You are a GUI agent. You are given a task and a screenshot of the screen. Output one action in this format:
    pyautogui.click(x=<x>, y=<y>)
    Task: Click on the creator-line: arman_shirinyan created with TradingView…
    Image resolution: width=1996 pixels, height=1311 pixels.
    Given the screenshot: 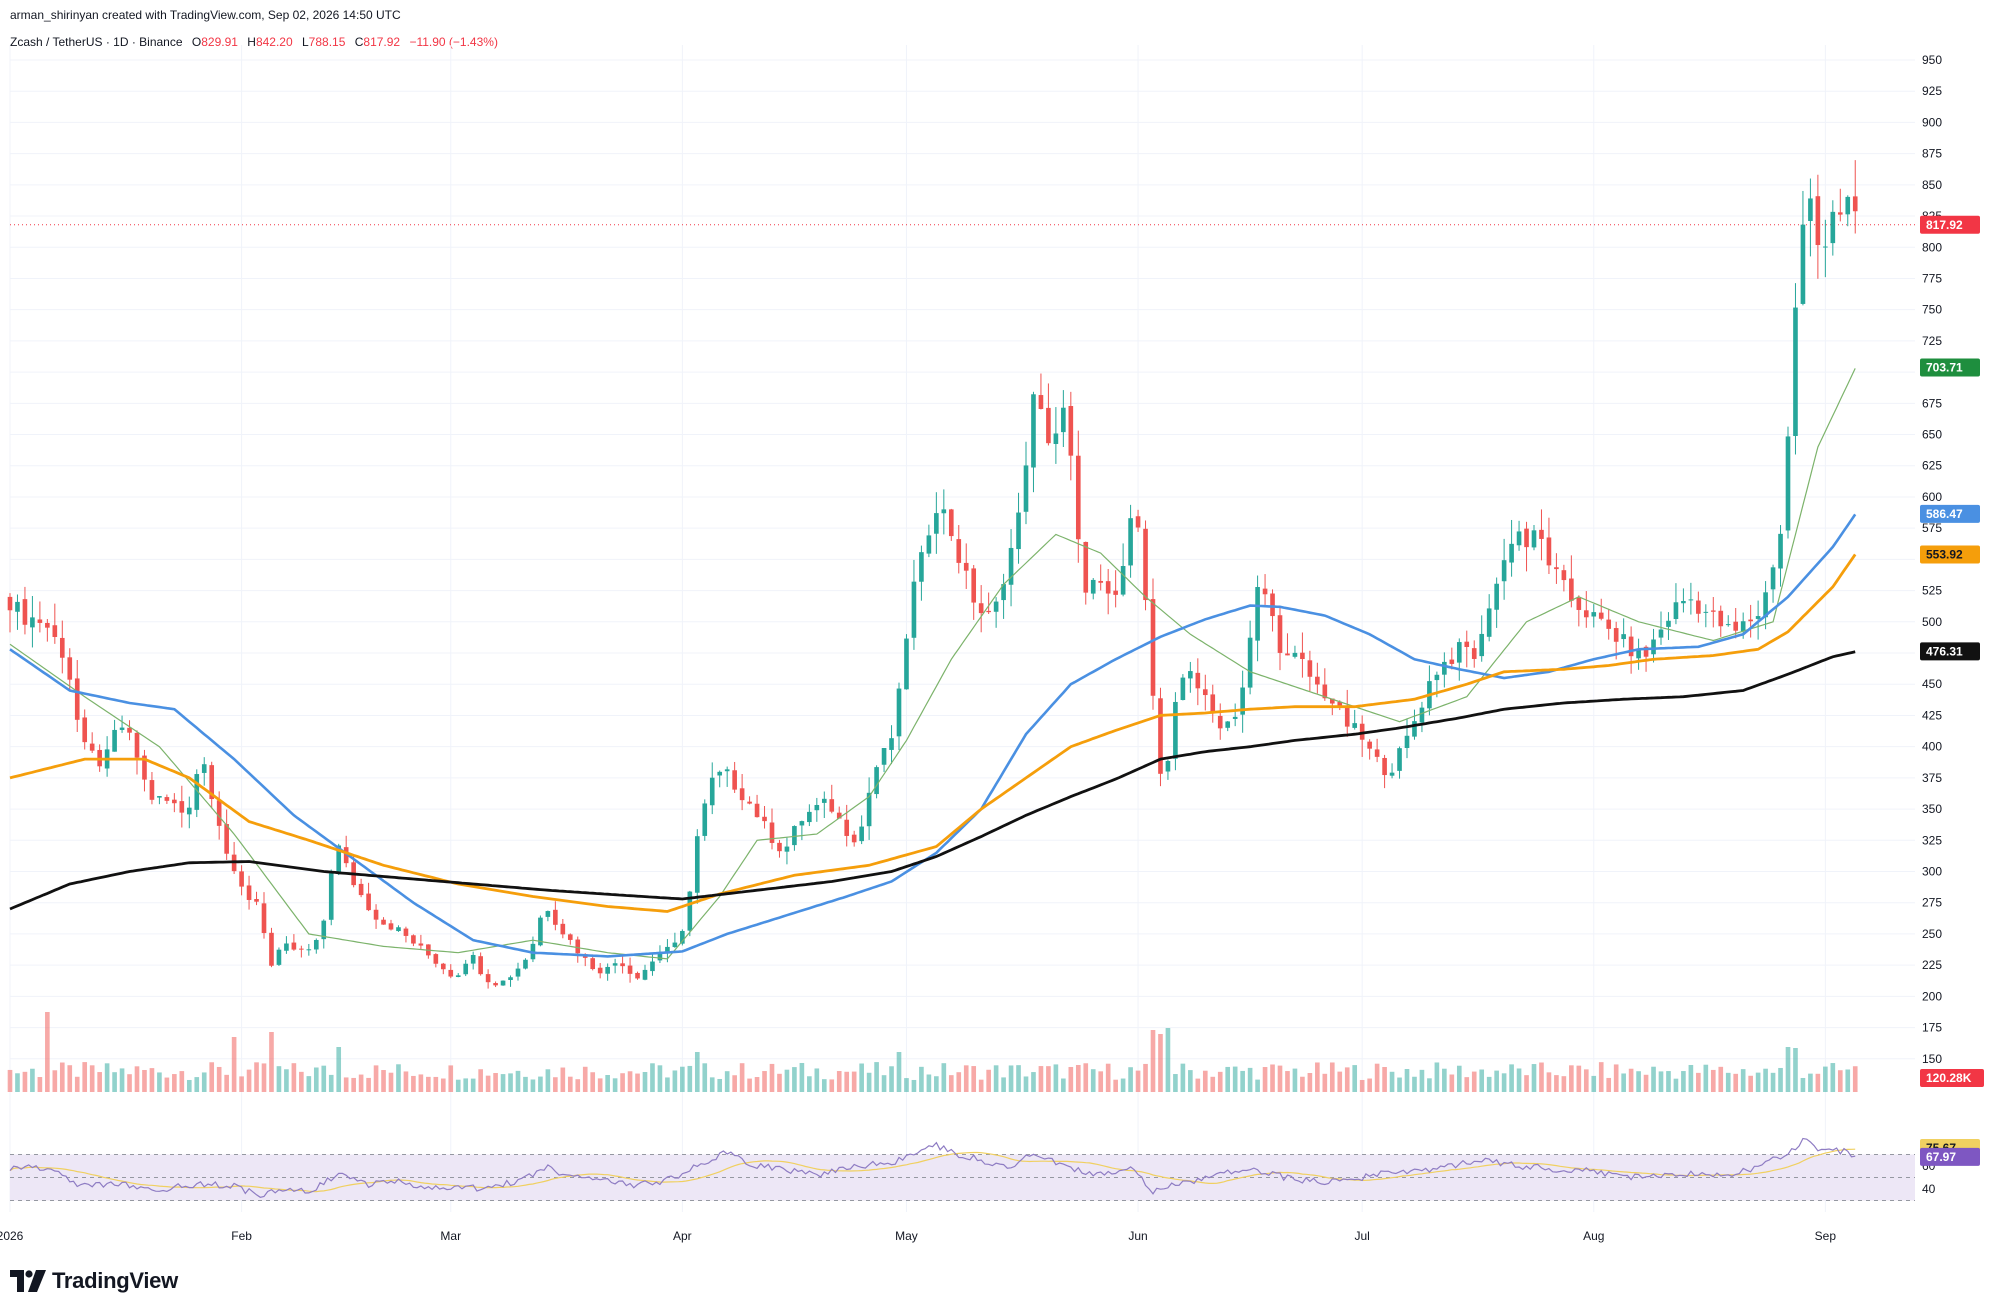 What is the action you would take?
    pyautogui.click(x=205, y=15)
    